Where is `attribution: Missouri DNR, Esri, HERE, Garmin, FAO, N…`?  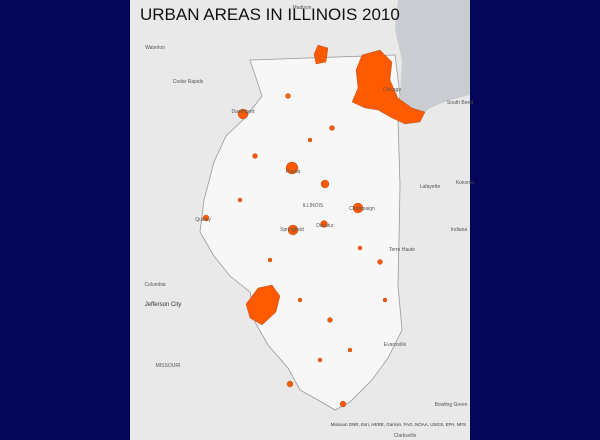
attribution: Missouri DNR, Esri, HERE, Garmin, FAO, N… is located at coordinates (398, 424).